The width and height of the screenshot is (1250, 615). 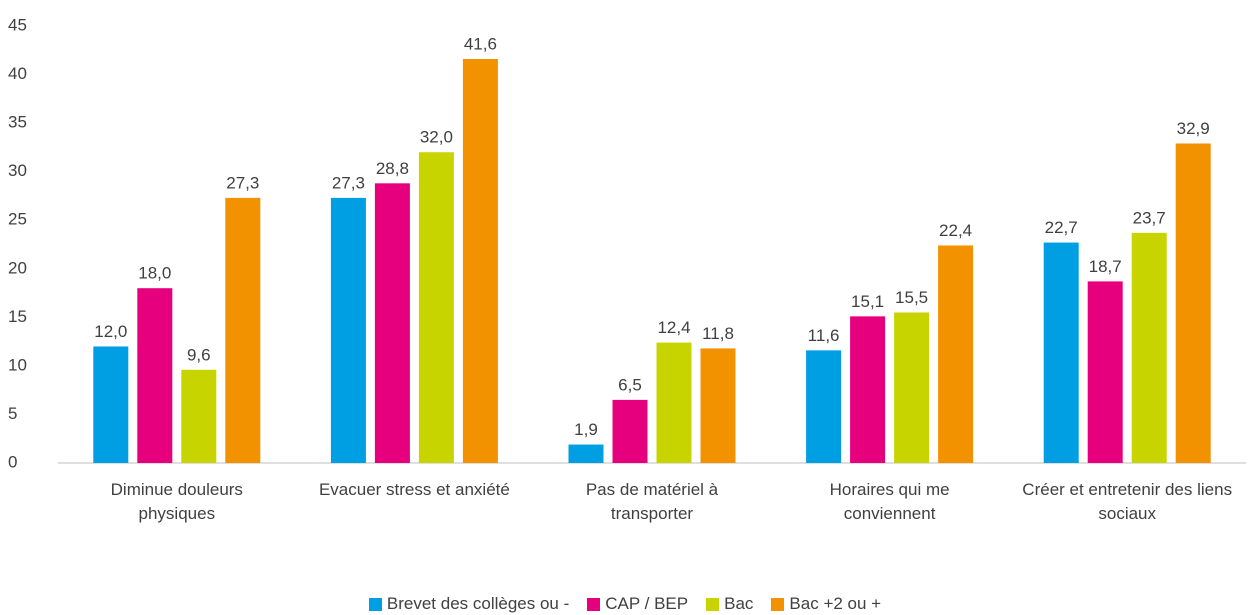 I want to click on data-label: 12,4, so click(x=673, y=327).